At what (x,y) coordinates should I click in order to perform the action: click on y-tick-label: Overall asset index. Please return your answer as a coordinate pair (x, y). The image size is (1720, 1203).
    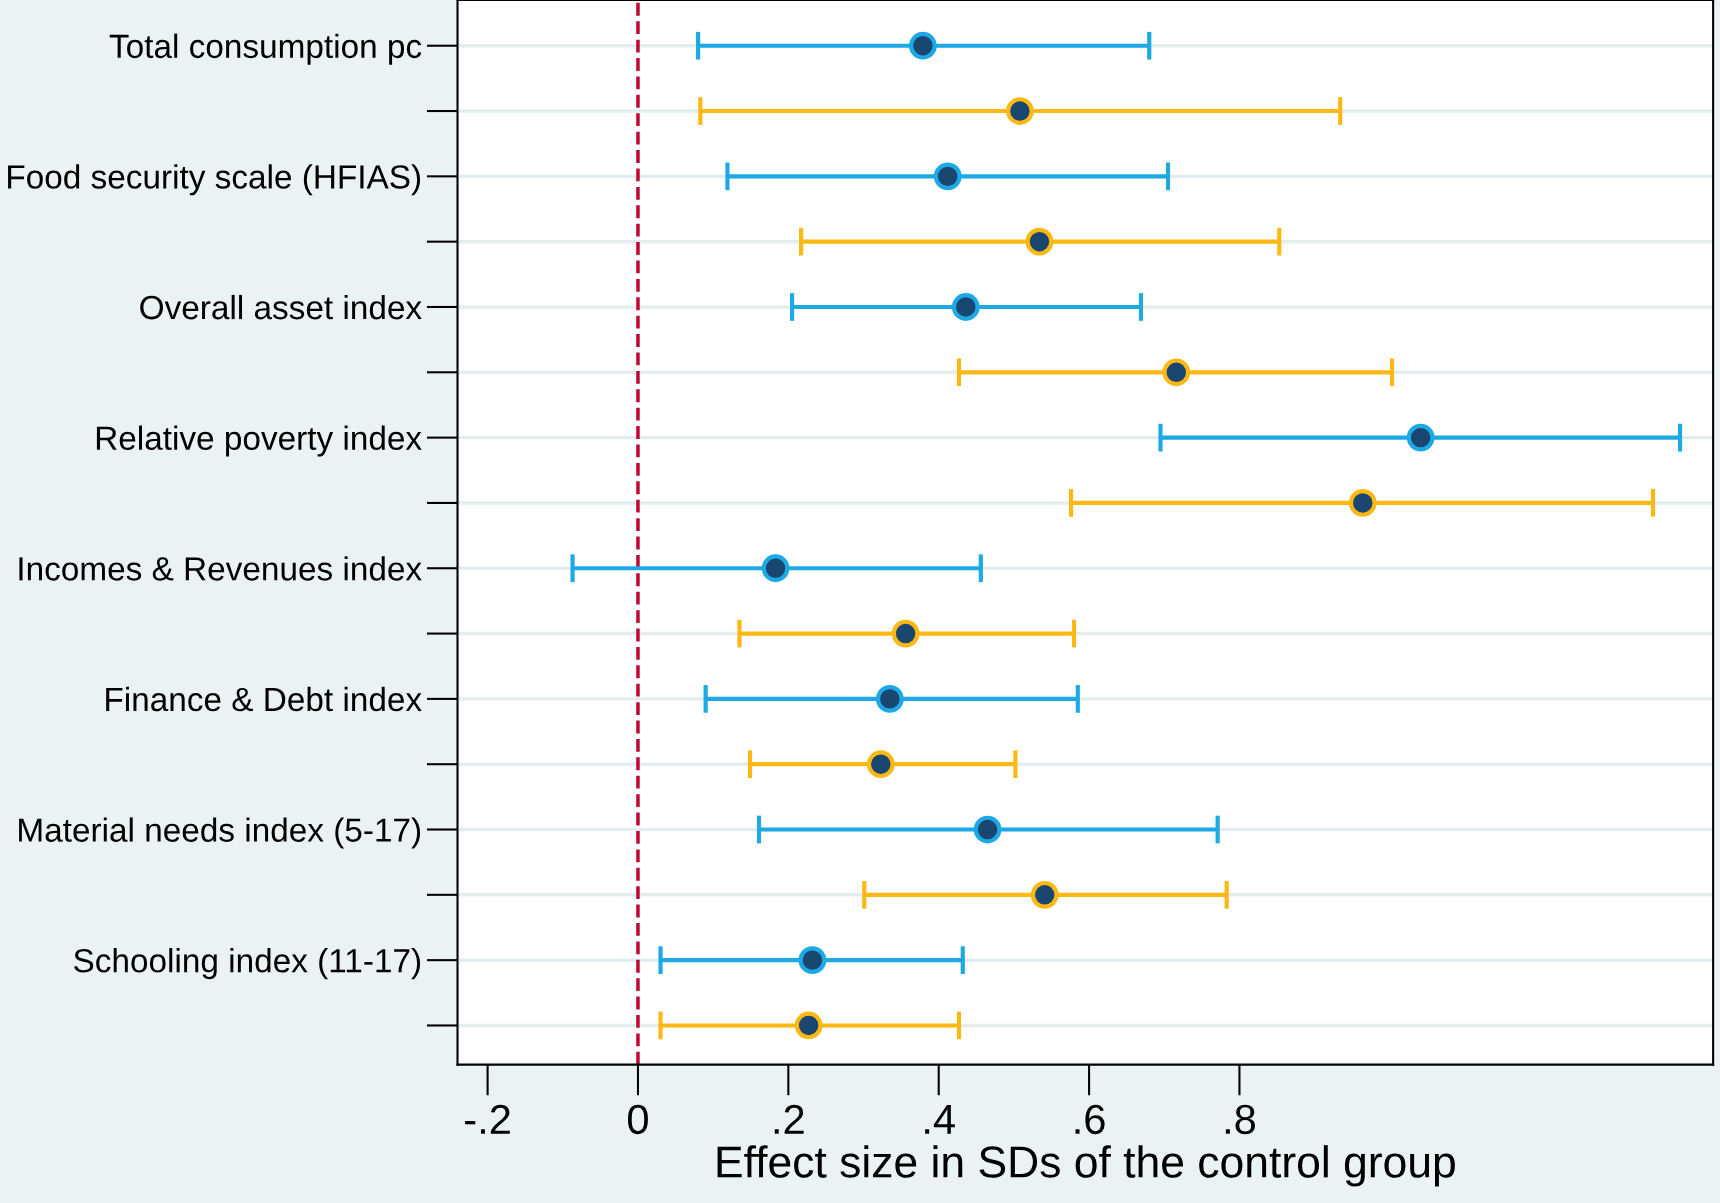
    Looking at the image, I should click on (281, 307).